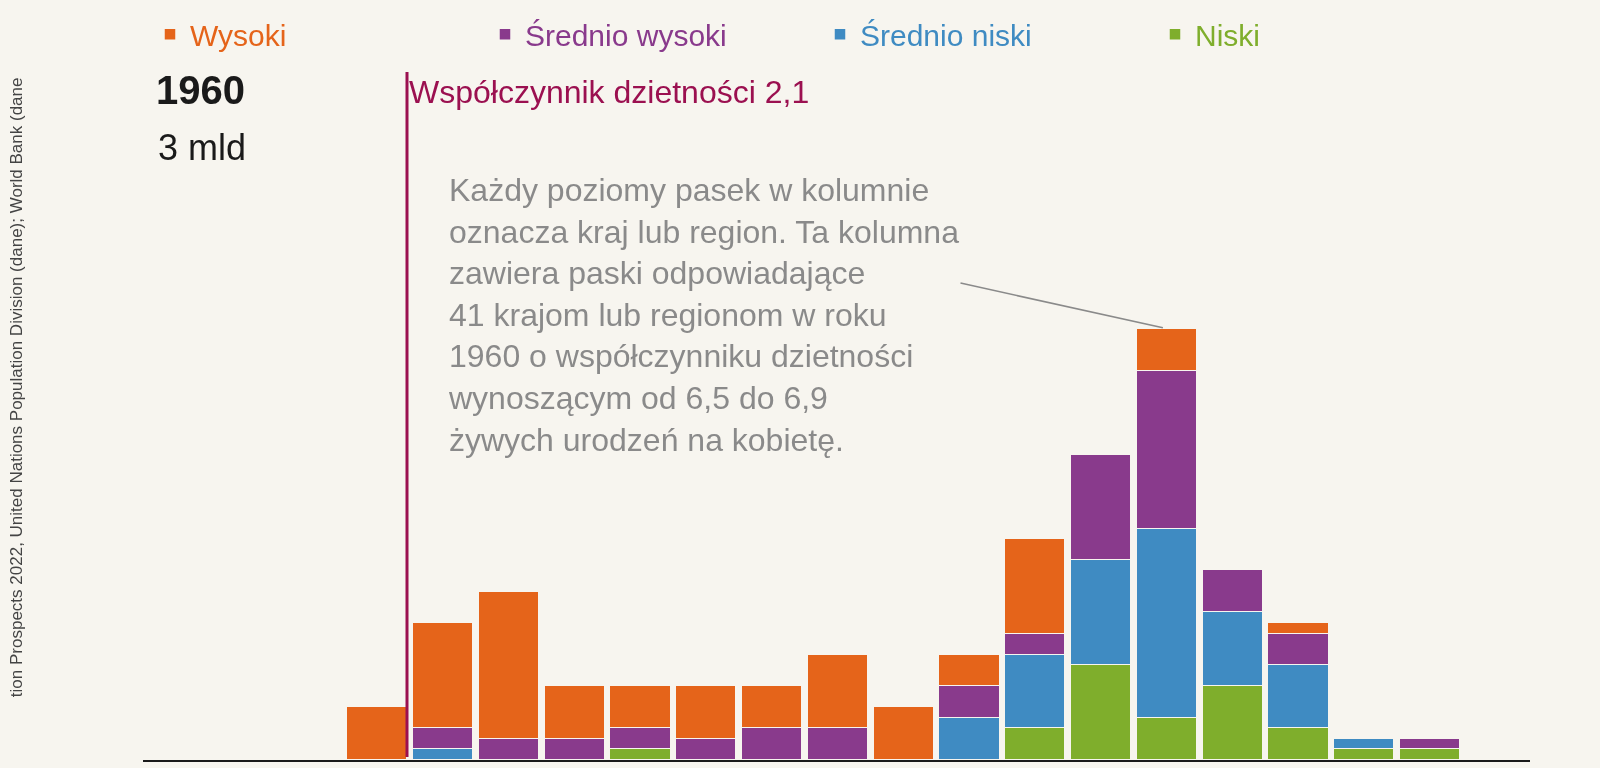  Describe the element at coordinates (704, 315) in the screenshot. I see `annotation: Każdy poziomy pasek w kolumnie oznacza kraj lub region. Ta kolumna zawiera paski odpowiadające 41 krajom lub regionom w roku 1960 o współczynniku dzietności wynoszącym od 6,5 do 6,9 żywych urodzeń na kobietę.` at that location.